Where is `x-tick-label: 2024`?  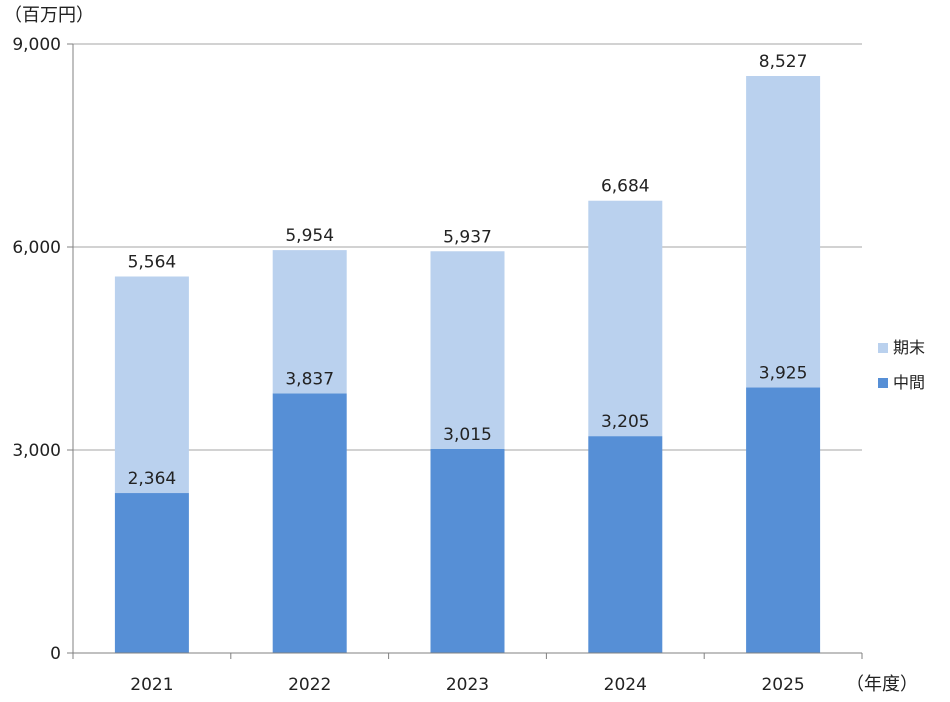
x-tick-label: 2024 is located at coordinates (625, 685).